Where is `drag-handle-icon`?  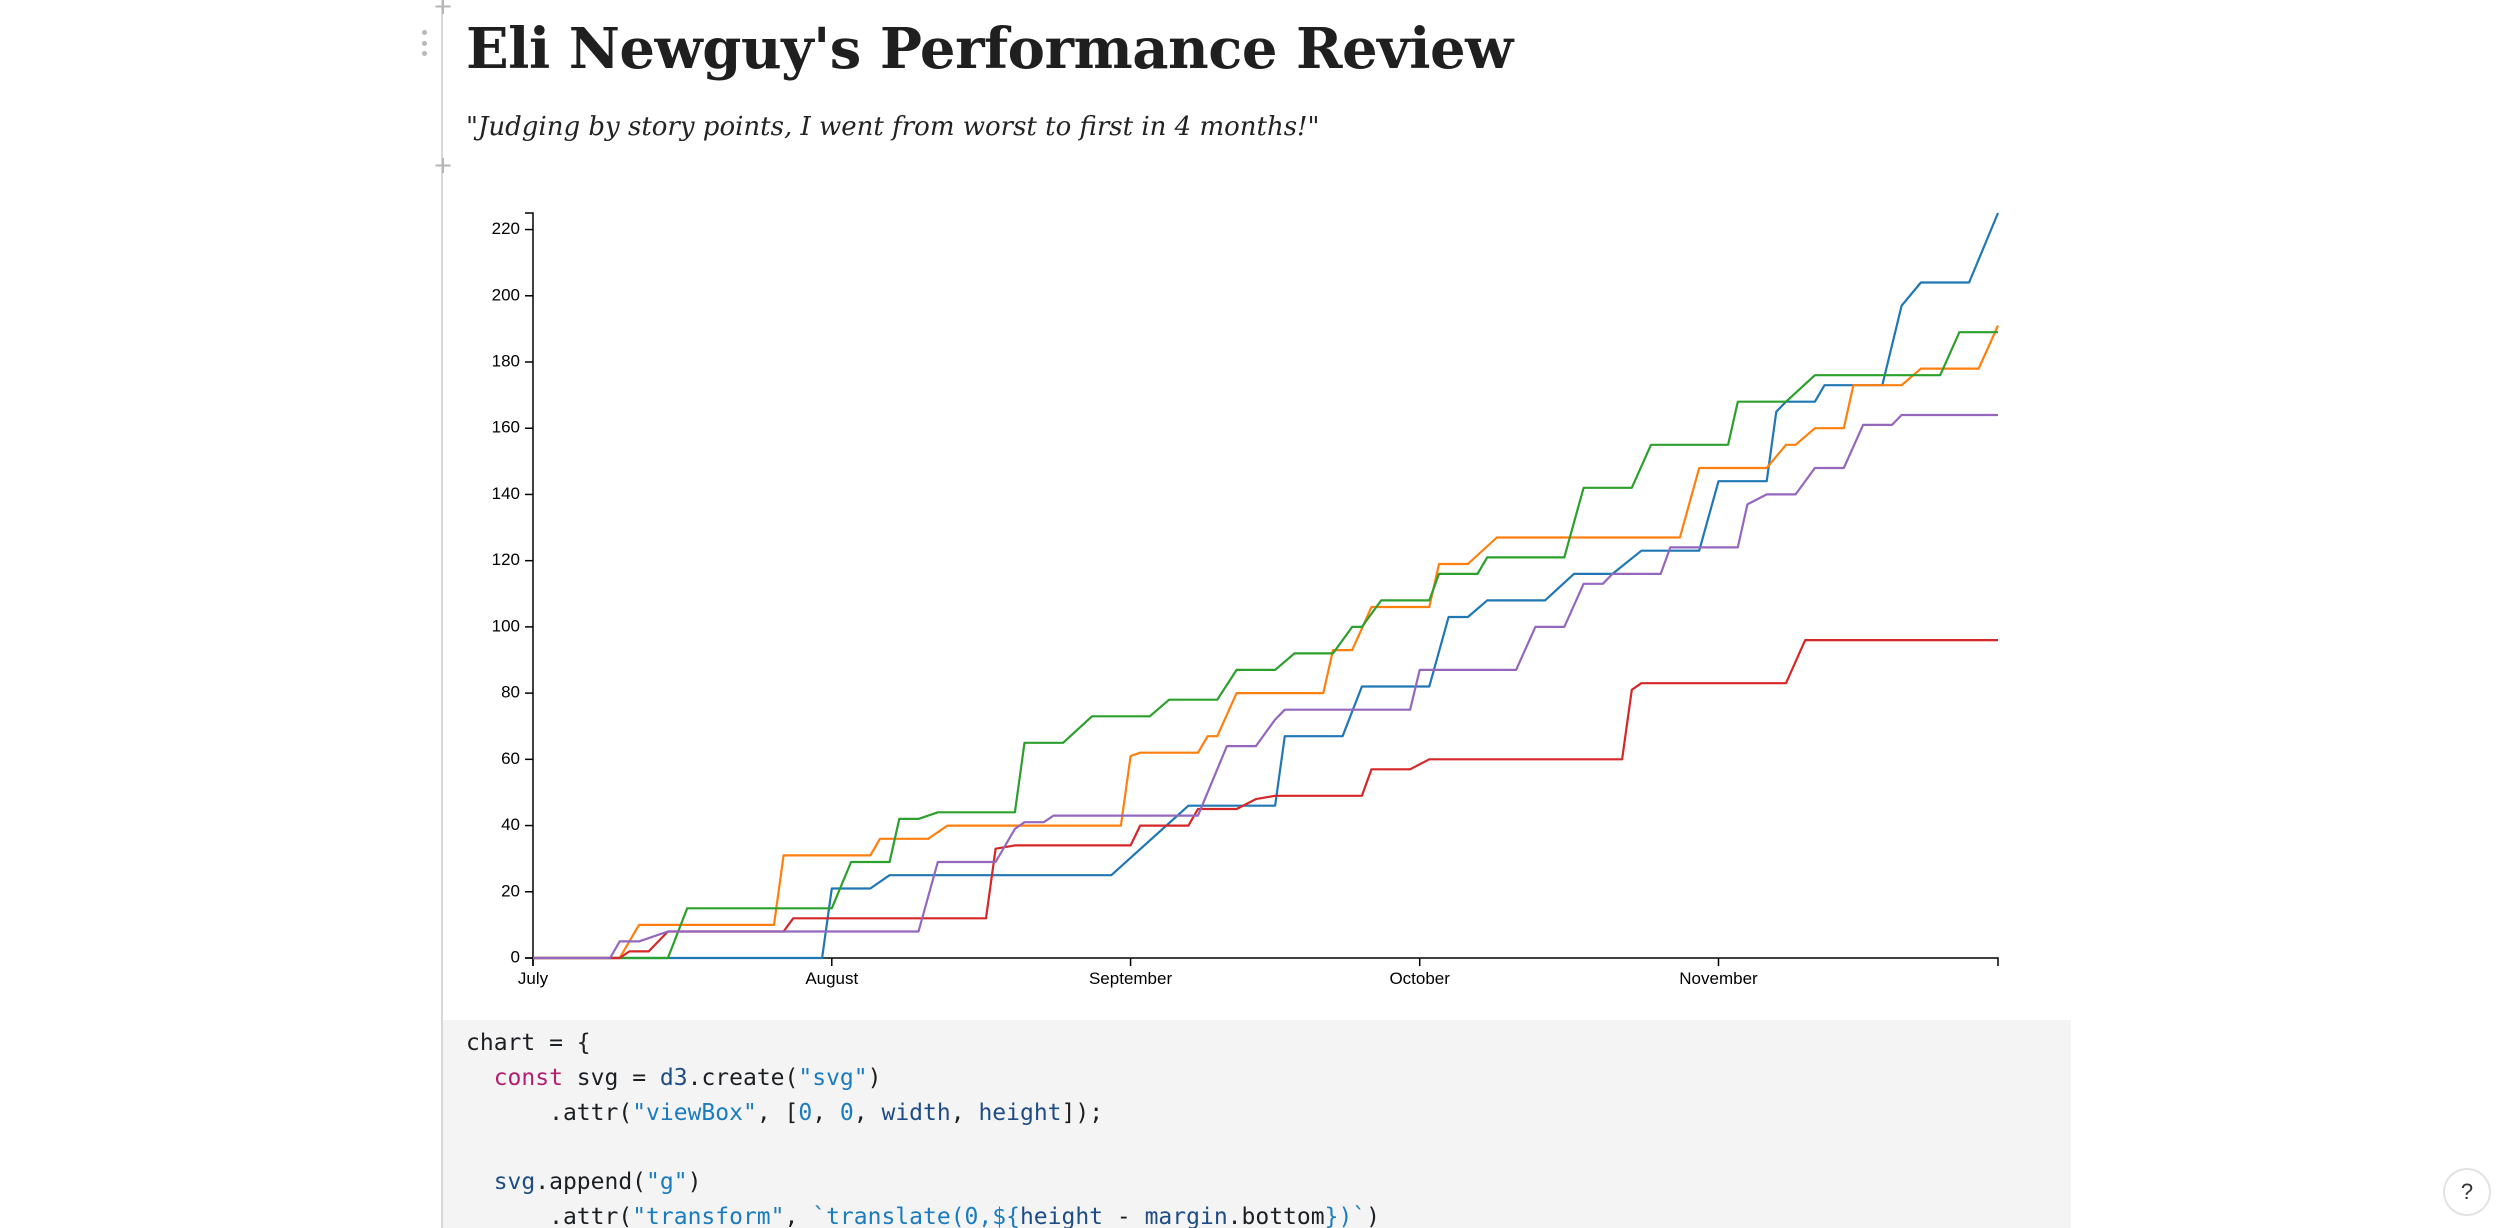 drag-handle-icon is located at coordinates (424, 43).